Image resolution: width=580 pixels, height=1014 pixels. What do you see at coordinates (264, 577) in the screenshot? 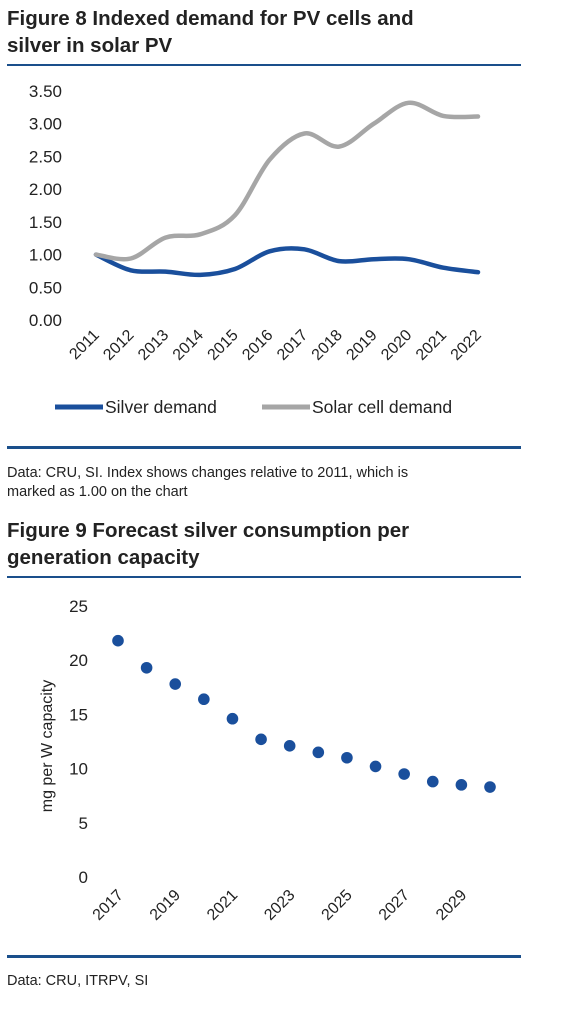
I see `figure-9-top-rule` at bounding box center [264, 577].